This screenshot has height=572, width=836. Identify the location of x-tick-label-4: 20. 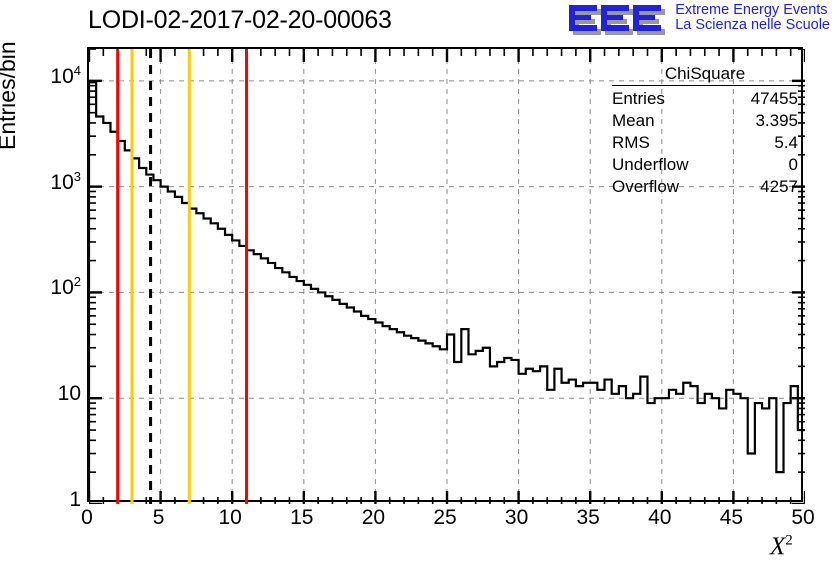
(373, 517).